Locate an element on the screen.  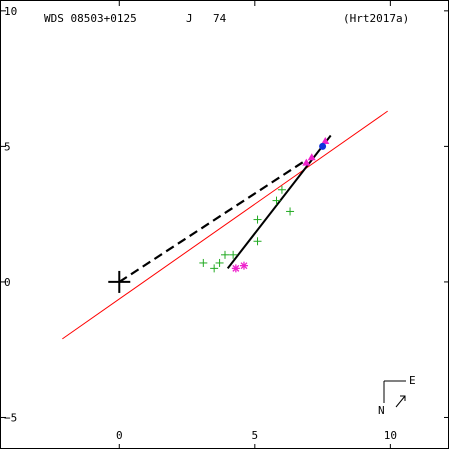
wds-id: WDS 08503+0125 is located at coordinates (90, 18).